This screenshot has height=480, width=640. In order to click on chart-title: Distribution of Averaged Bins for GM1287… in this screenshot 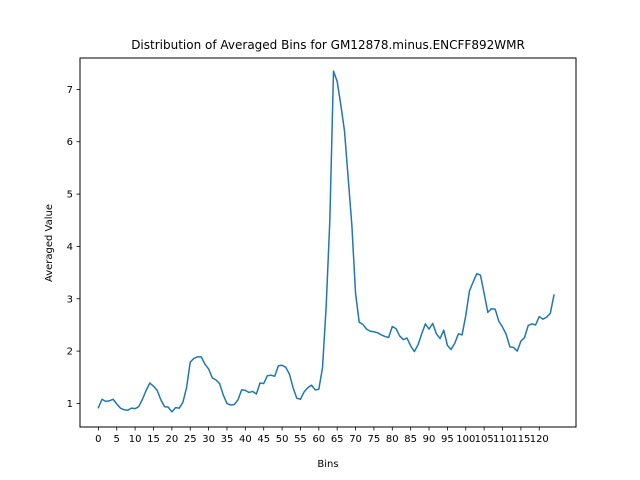, I will do `click(328, 45)`.